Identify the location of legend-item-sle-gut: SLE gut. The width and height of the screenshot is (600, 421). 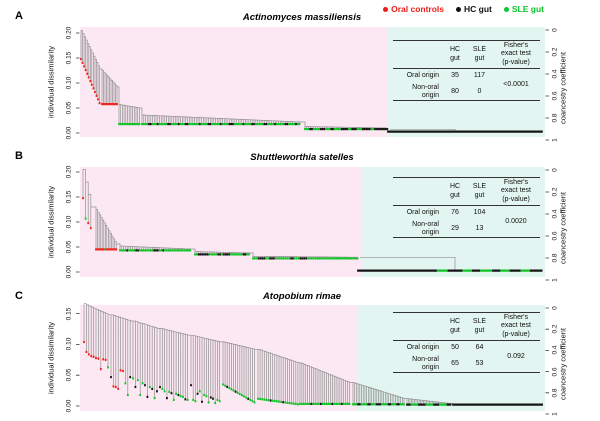
(523, 9).